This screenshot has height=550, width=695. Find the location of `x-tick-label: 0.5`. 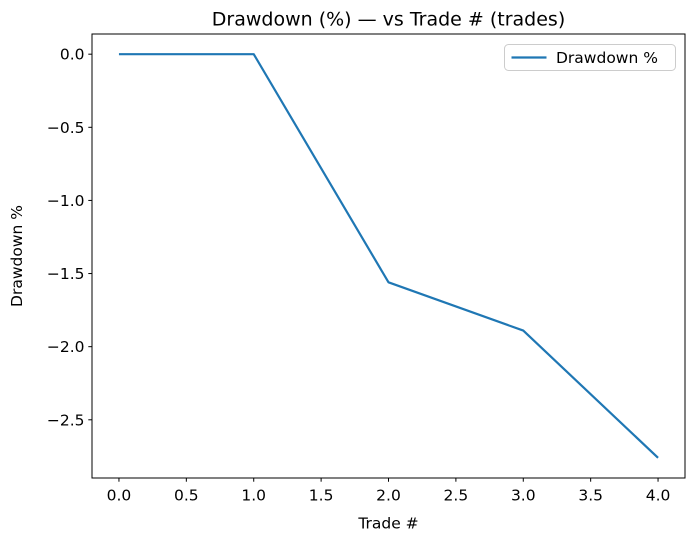

x-tick-label: 0.5 is located at coordinates (186, 496).